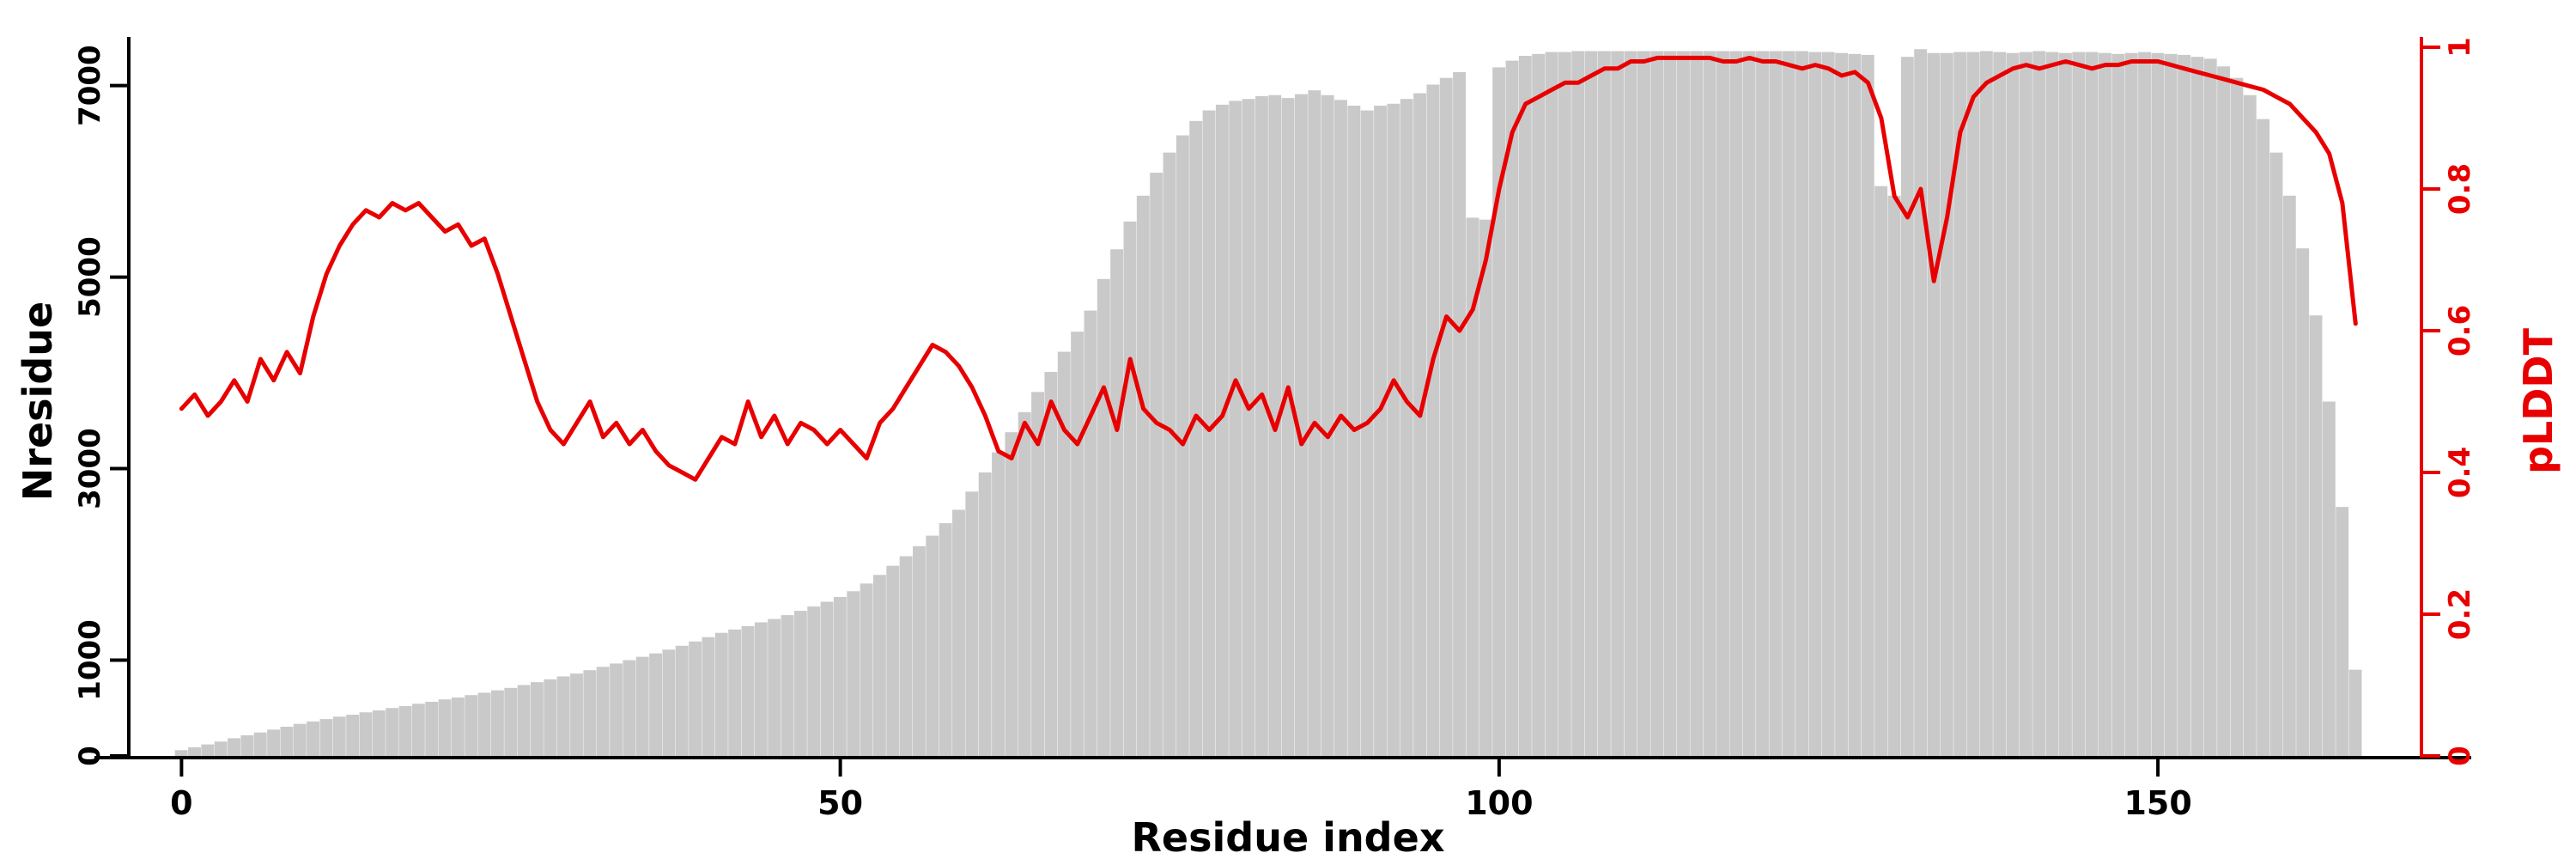 The width and height of the screenshot is (2576, 859). What do you see at coordinates (2460, 756) in the screenshot?
I see `right-y-tick-label: 0` at bounding box center [2460, 756].